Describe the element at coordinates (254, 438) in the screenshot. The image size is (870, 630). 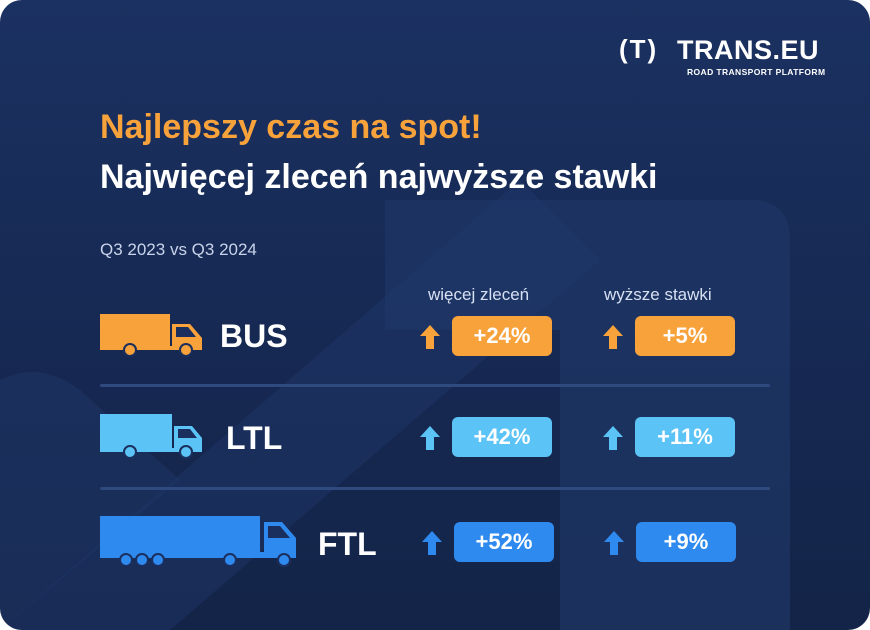
I see `vehicle-label-ltl: LTL` at that location.